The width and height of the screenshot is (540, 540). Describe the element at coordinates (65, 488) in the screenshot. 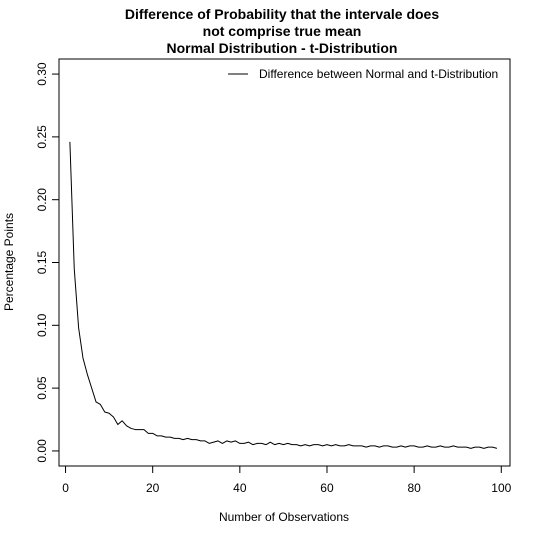

I see `x-tick-label: 0` at that location.